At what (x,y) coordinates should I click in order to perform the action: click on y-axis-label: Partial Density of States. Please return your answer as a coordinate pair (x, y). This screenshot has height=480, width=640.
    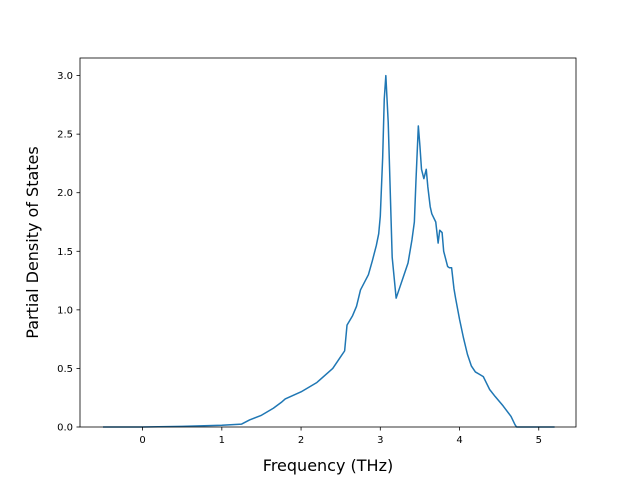
    Looking at the image, I should click on (32, 242).